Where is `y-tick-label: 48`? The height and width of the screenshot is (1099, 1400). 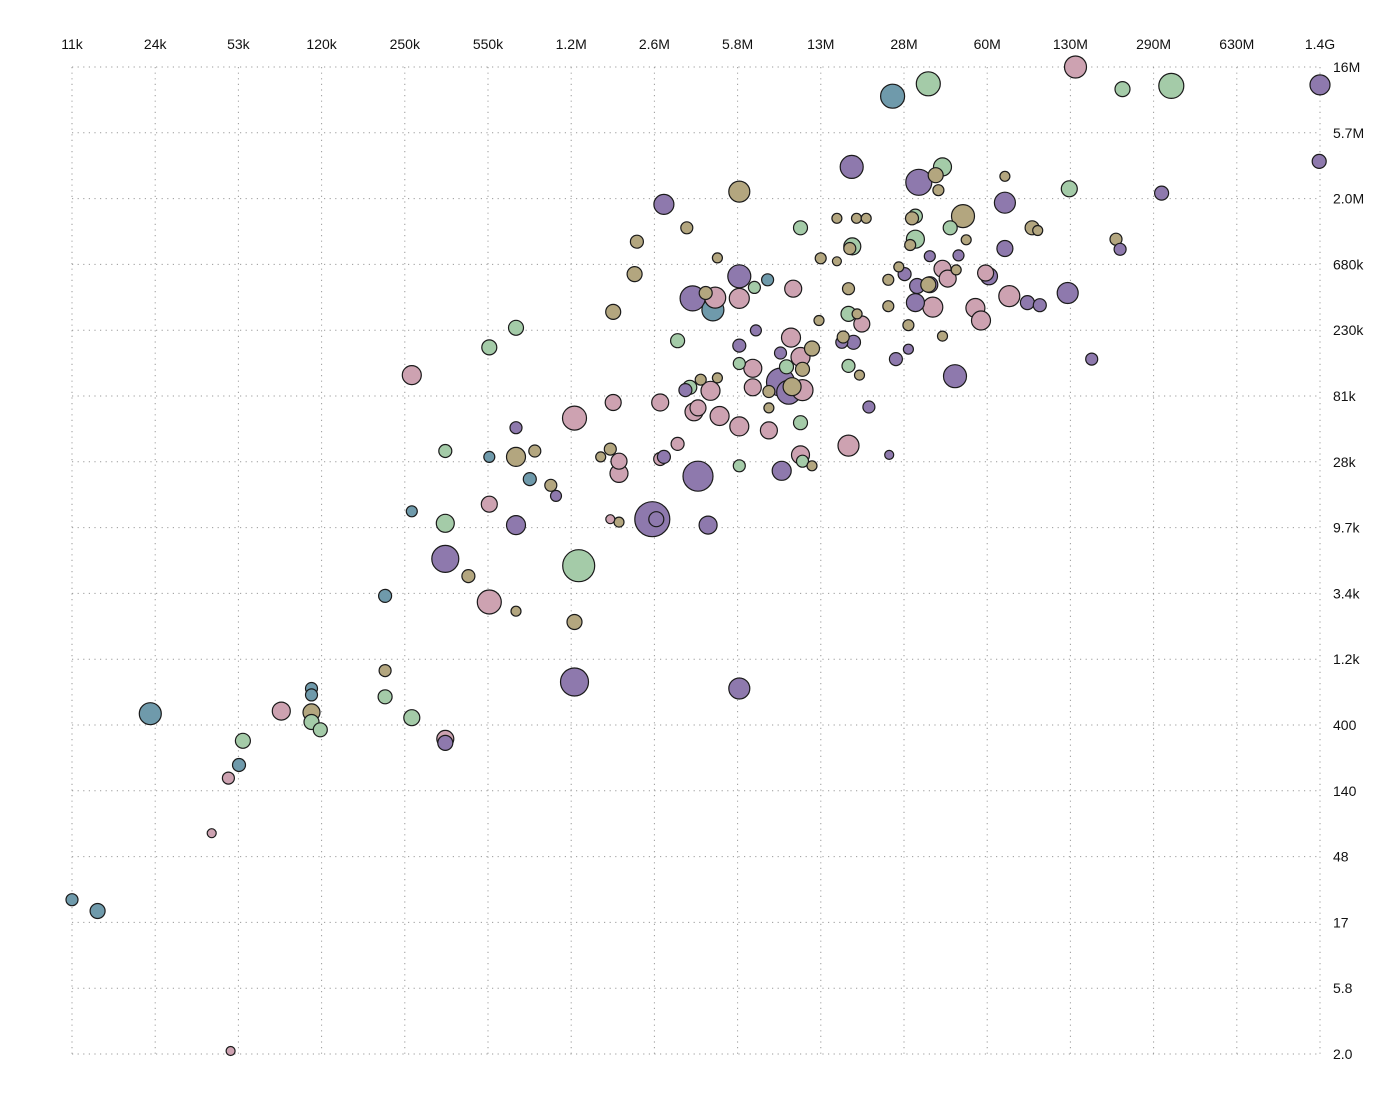
y-tick-label: 48 is located at coordinates (1341, 857).